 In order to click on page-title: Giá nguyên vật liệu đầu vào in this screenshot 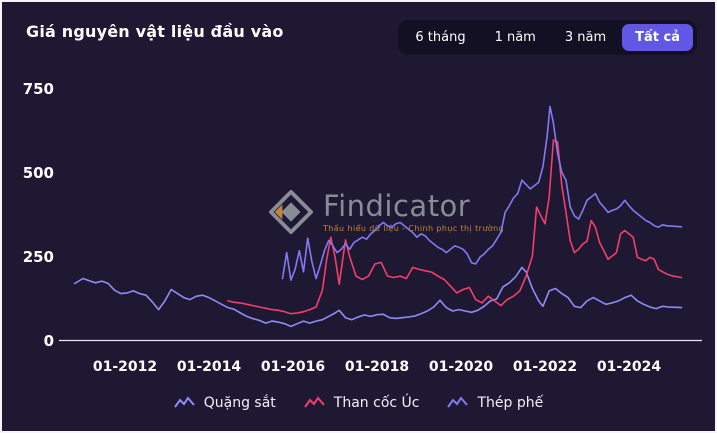, I will do `click(155, 31)`.